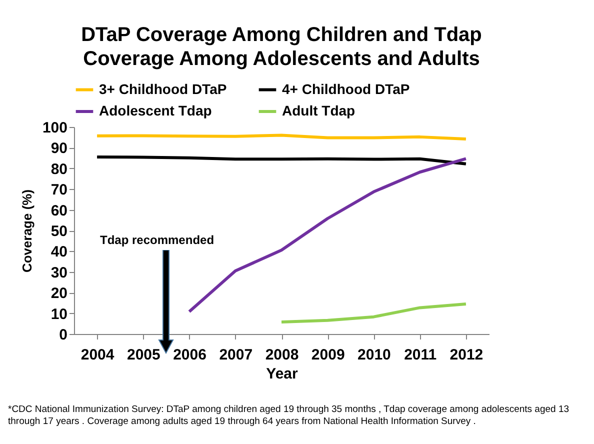 This screenshot has height=444, width=594. What do you see at coordinates (374, 355) in the screenshot?
I see `x-tick-label: 2010` at bounding box center [374, 355].